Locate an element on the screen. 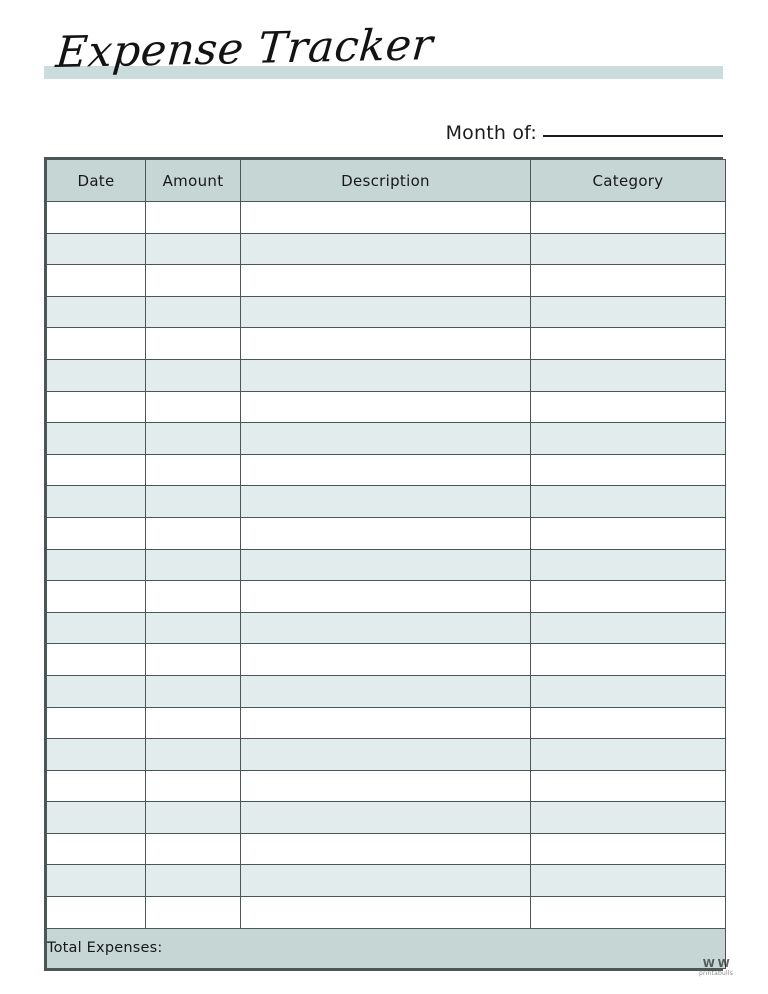 The width and height of the screenshot is (768, 994). total-expenses-label: Total Expenses: is located at coordinates (386, 948).